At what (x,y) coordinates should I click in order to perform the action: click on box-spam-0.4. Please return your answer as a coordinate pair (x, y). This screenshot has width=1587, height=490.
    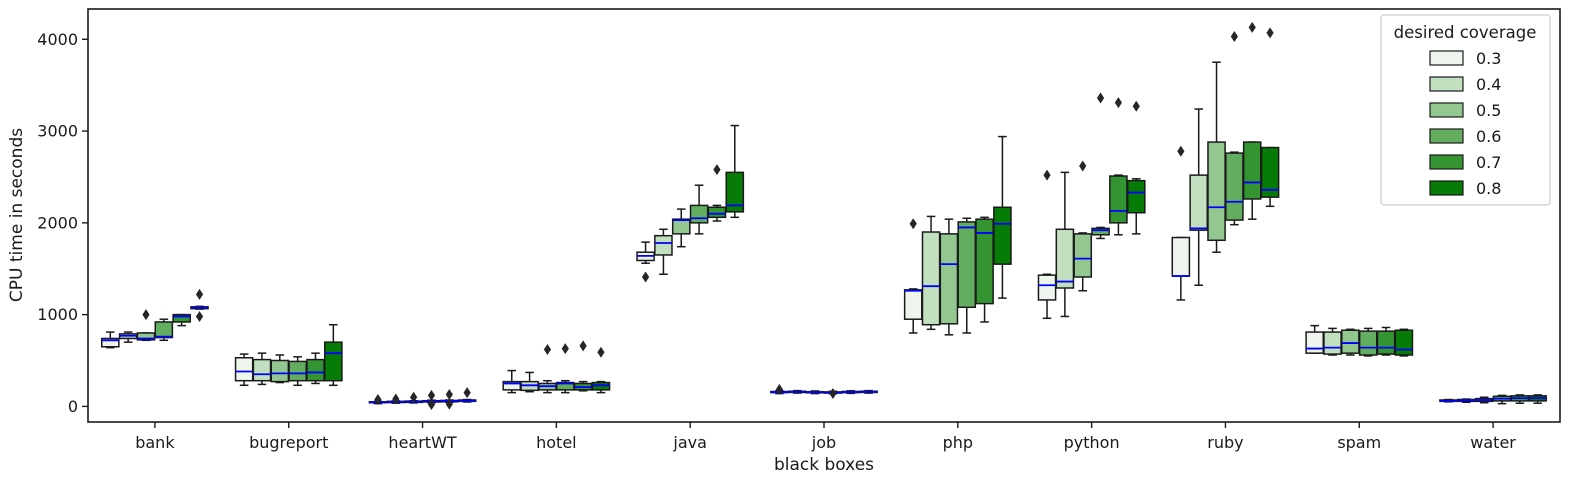
    Looking at the image, I should click on (1332, 341).